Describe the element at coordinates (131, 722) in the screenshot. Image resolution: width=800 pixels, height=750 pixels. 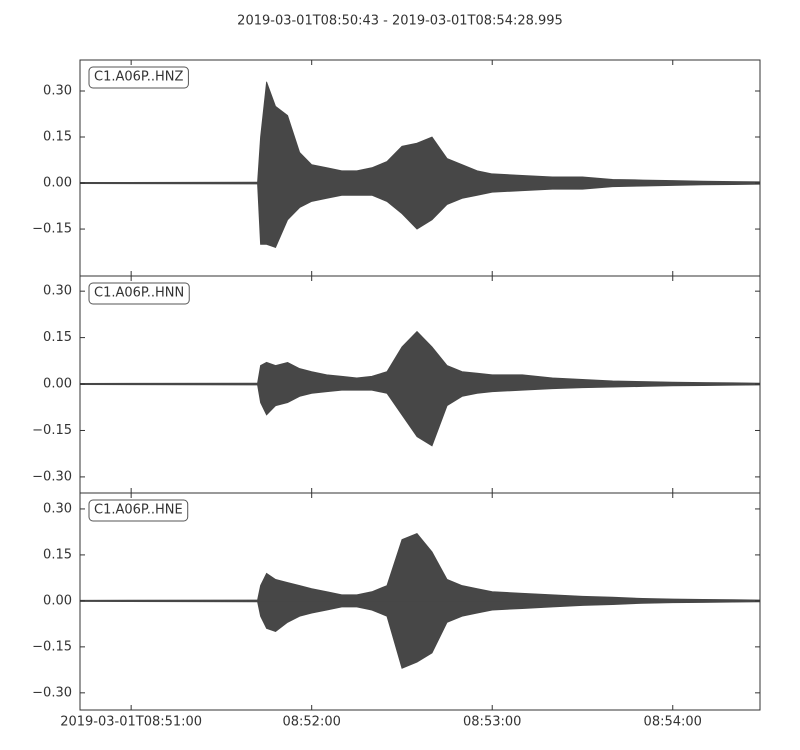
I see `x-tick-label: 2019-03-01T08:51:00` at that location.